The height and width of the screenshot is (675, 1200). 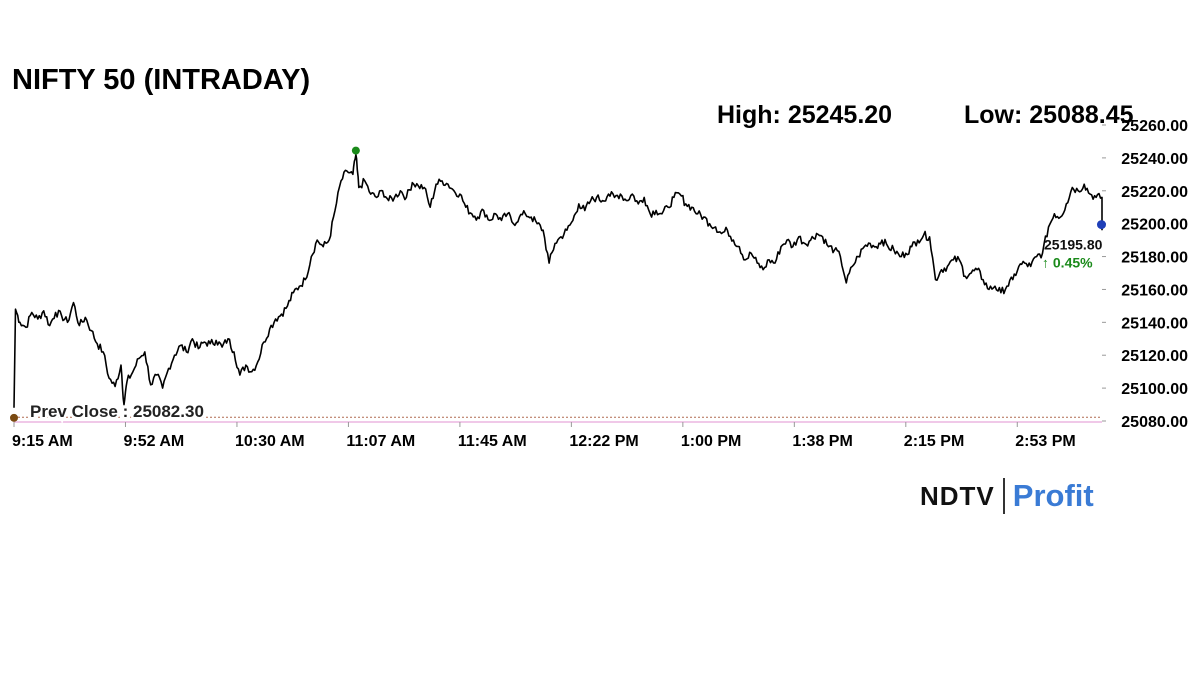 What do you see at coordinates (822, 441) in the screenshot?
I see `x-tick-label: 1:38 PM` at bounding box center [822, 441].